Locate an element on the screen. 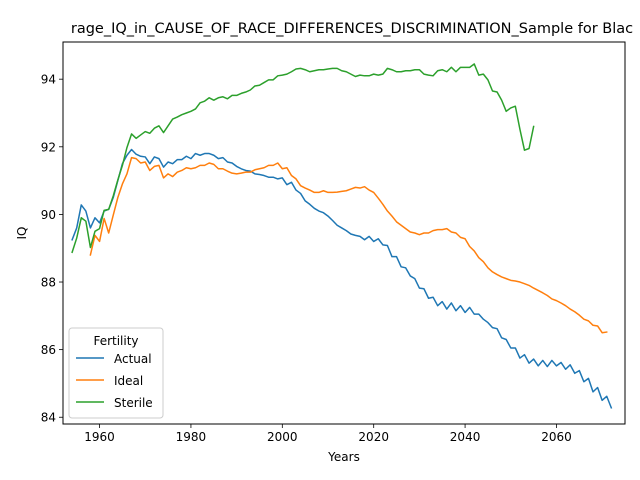 The width and height of the screenshot is (640, 480). legend-label-sterile: Sterile is located at coordinates (133, 403).